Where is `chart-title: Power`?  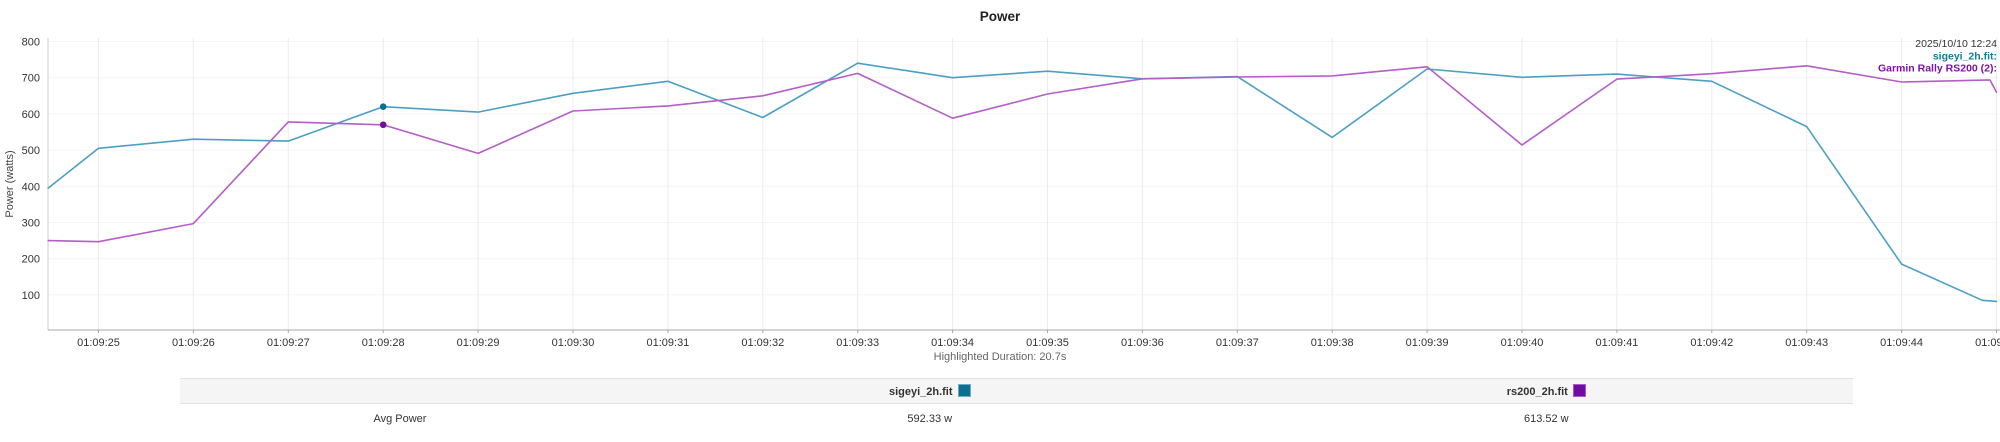 chart-title: Power is located at coordinates (1000, 16).